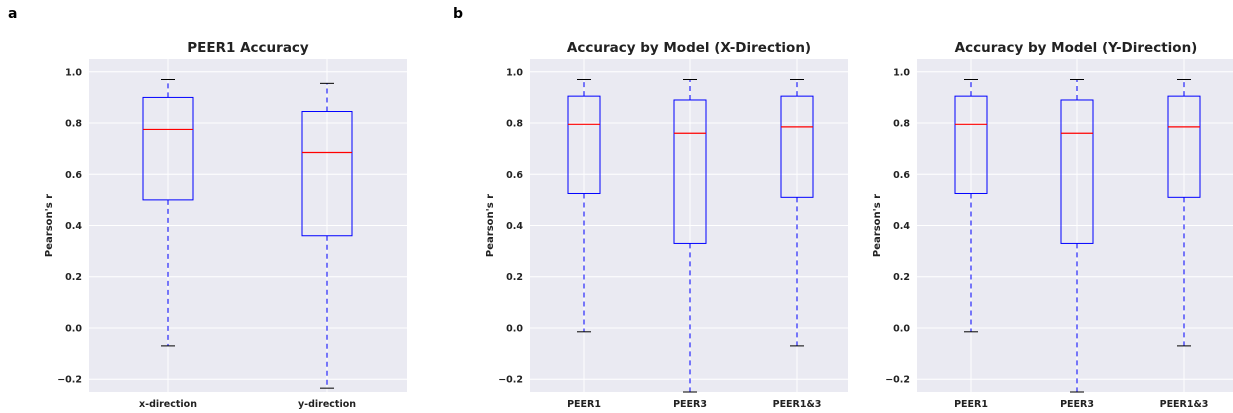  I want to click on box-x-direction, so click(168, 212).